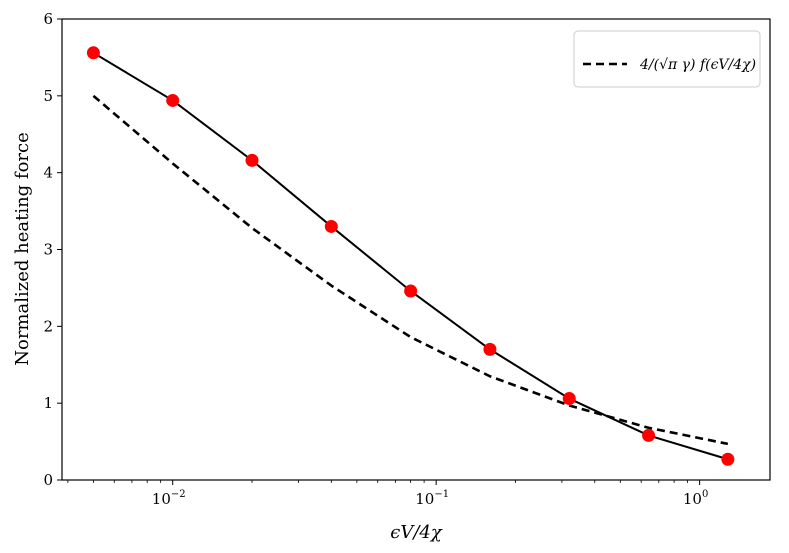 Image resolution: width=789 pixels, height=553 pixels. What do you see at coordinates (48, 326) in the screenshot?
I see `y-tick-label: 2` at bounding box center [48, 326].